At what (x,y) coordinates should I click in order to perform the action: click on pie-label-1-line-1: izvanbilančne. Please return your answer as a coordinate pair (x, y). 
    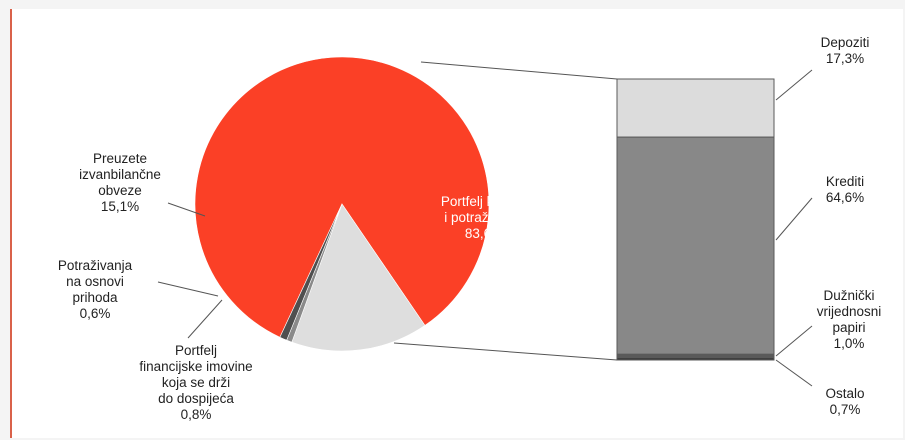
    Looking at the image, I should click on (120, 174).